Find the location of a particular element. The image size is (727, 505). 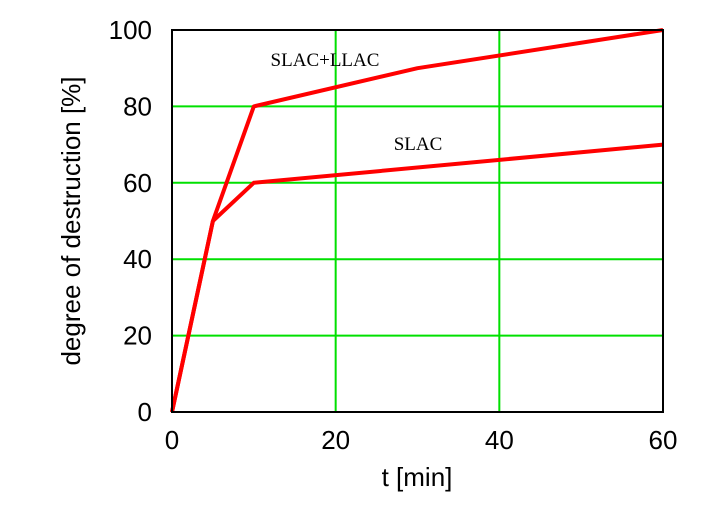

x-tick-label: 60 is located at coordinates (663, 440).